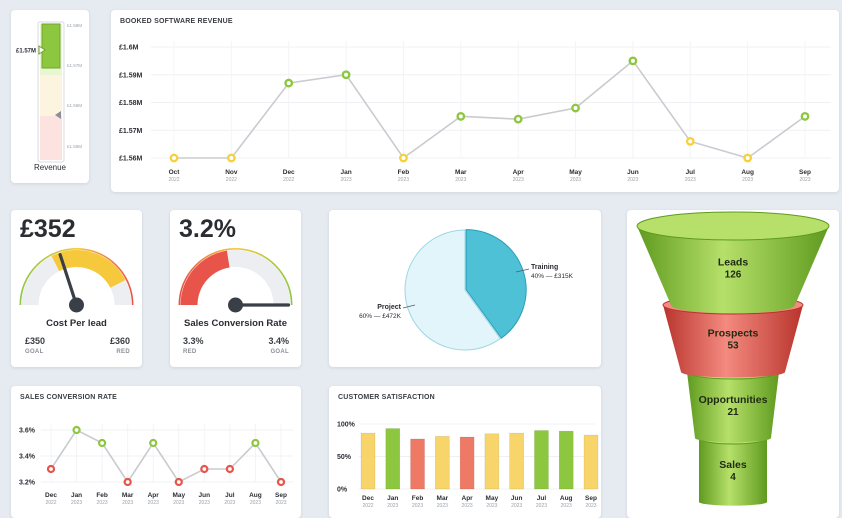 The image size is (842, 518). What do you see at coordinates (50, 167) in the screenshot?
I see `revenue-bullet-label: Revenue` at bounding box center [50, 167].